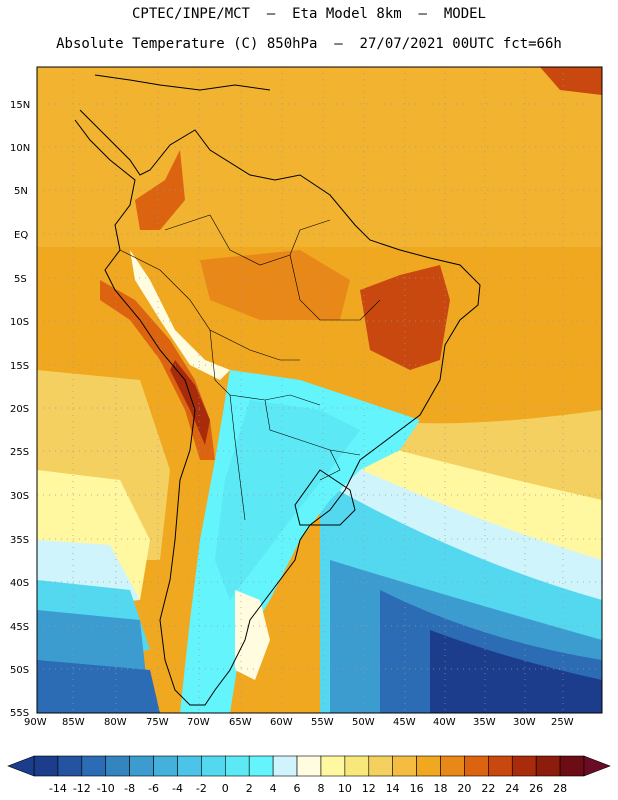 This screenshot has width=618, height=800. What do you see at coordinates (198, 722) in the screenshot?
I see `lon-label: 70W` at bounding box center [198, 722].